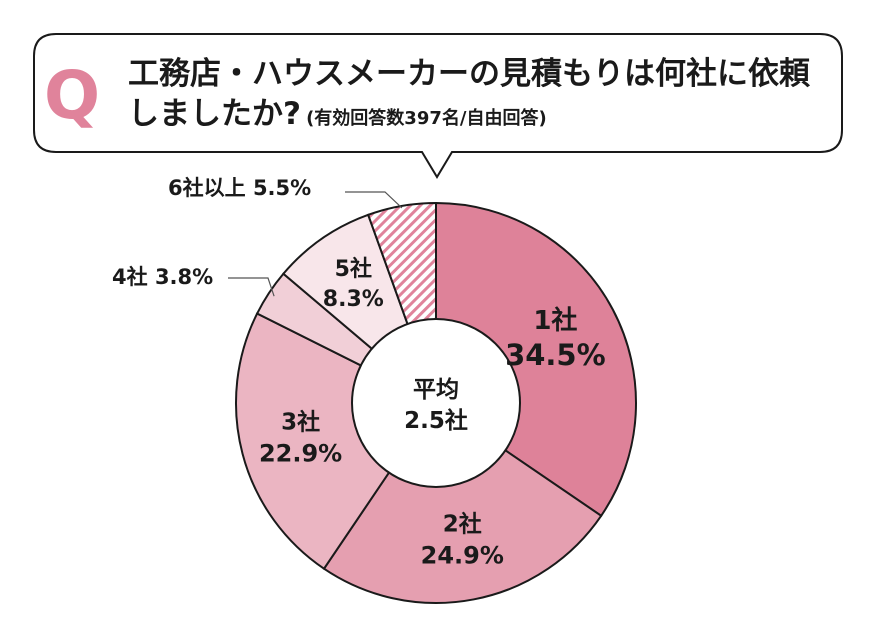 This screenshot has height=639, width=870. What do you see at coordinates (436, 420) in the screenshot?
I see `center-value: 2.5社` at bounding box center [436, 420].